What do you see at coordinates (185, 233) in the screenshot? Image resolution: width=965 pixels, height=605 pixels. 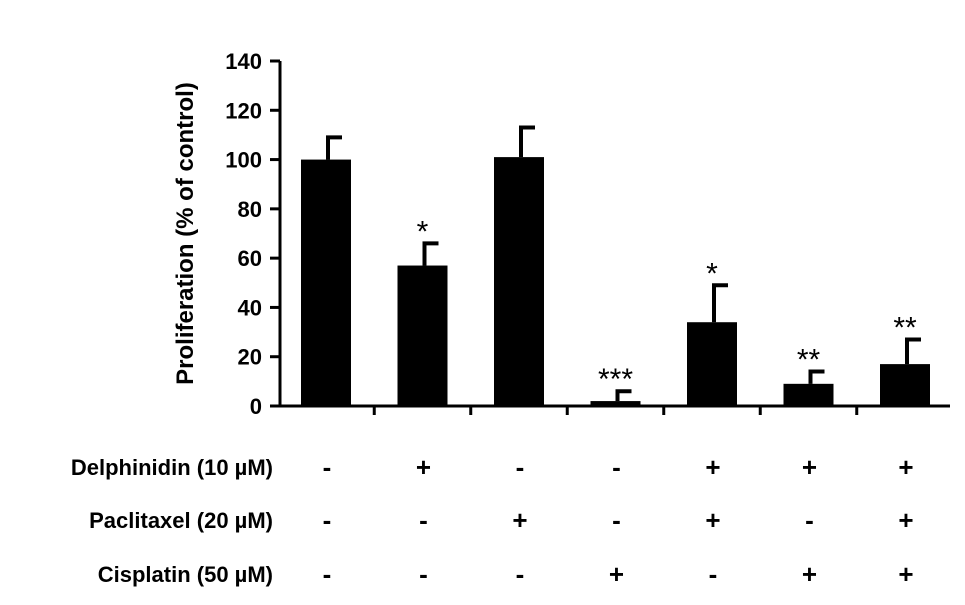 I see `y-axis-label: Proliferation (% of control)` at bounding box center [185, 233].